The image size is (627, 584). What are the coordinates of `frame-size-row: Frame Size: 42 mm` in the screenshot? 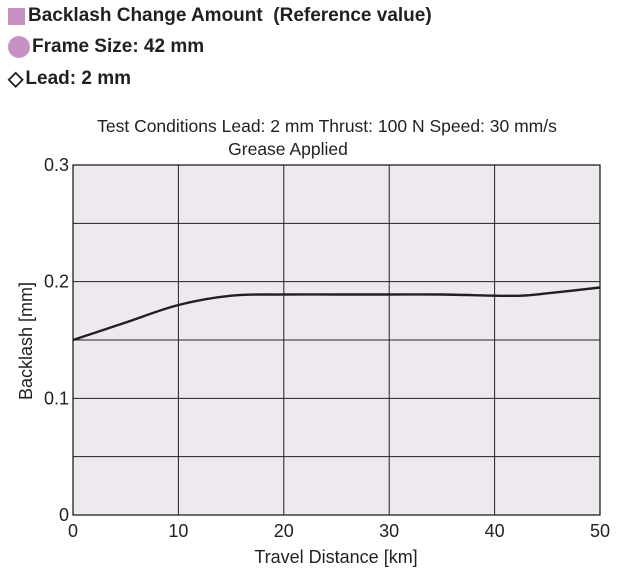 It's located at (106, 47).